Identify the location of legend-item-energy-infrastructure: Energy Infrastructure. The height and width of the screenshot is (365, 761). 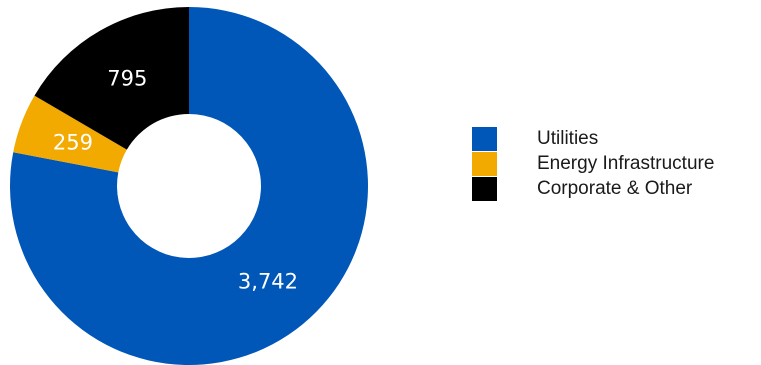
(593, 163).